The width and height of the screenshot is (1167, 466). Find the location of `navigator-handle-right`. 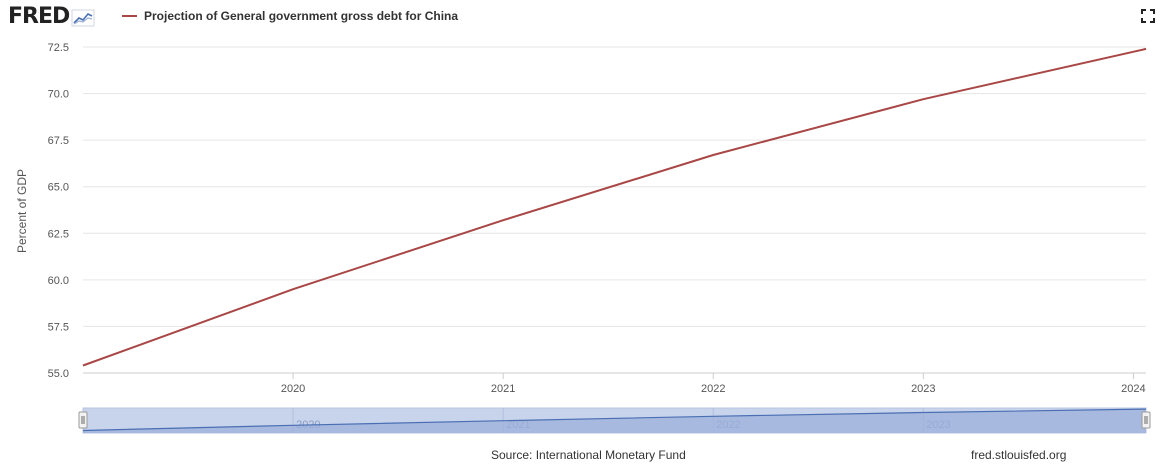

navigator-handle-right is located at coordinates (1146, 420).